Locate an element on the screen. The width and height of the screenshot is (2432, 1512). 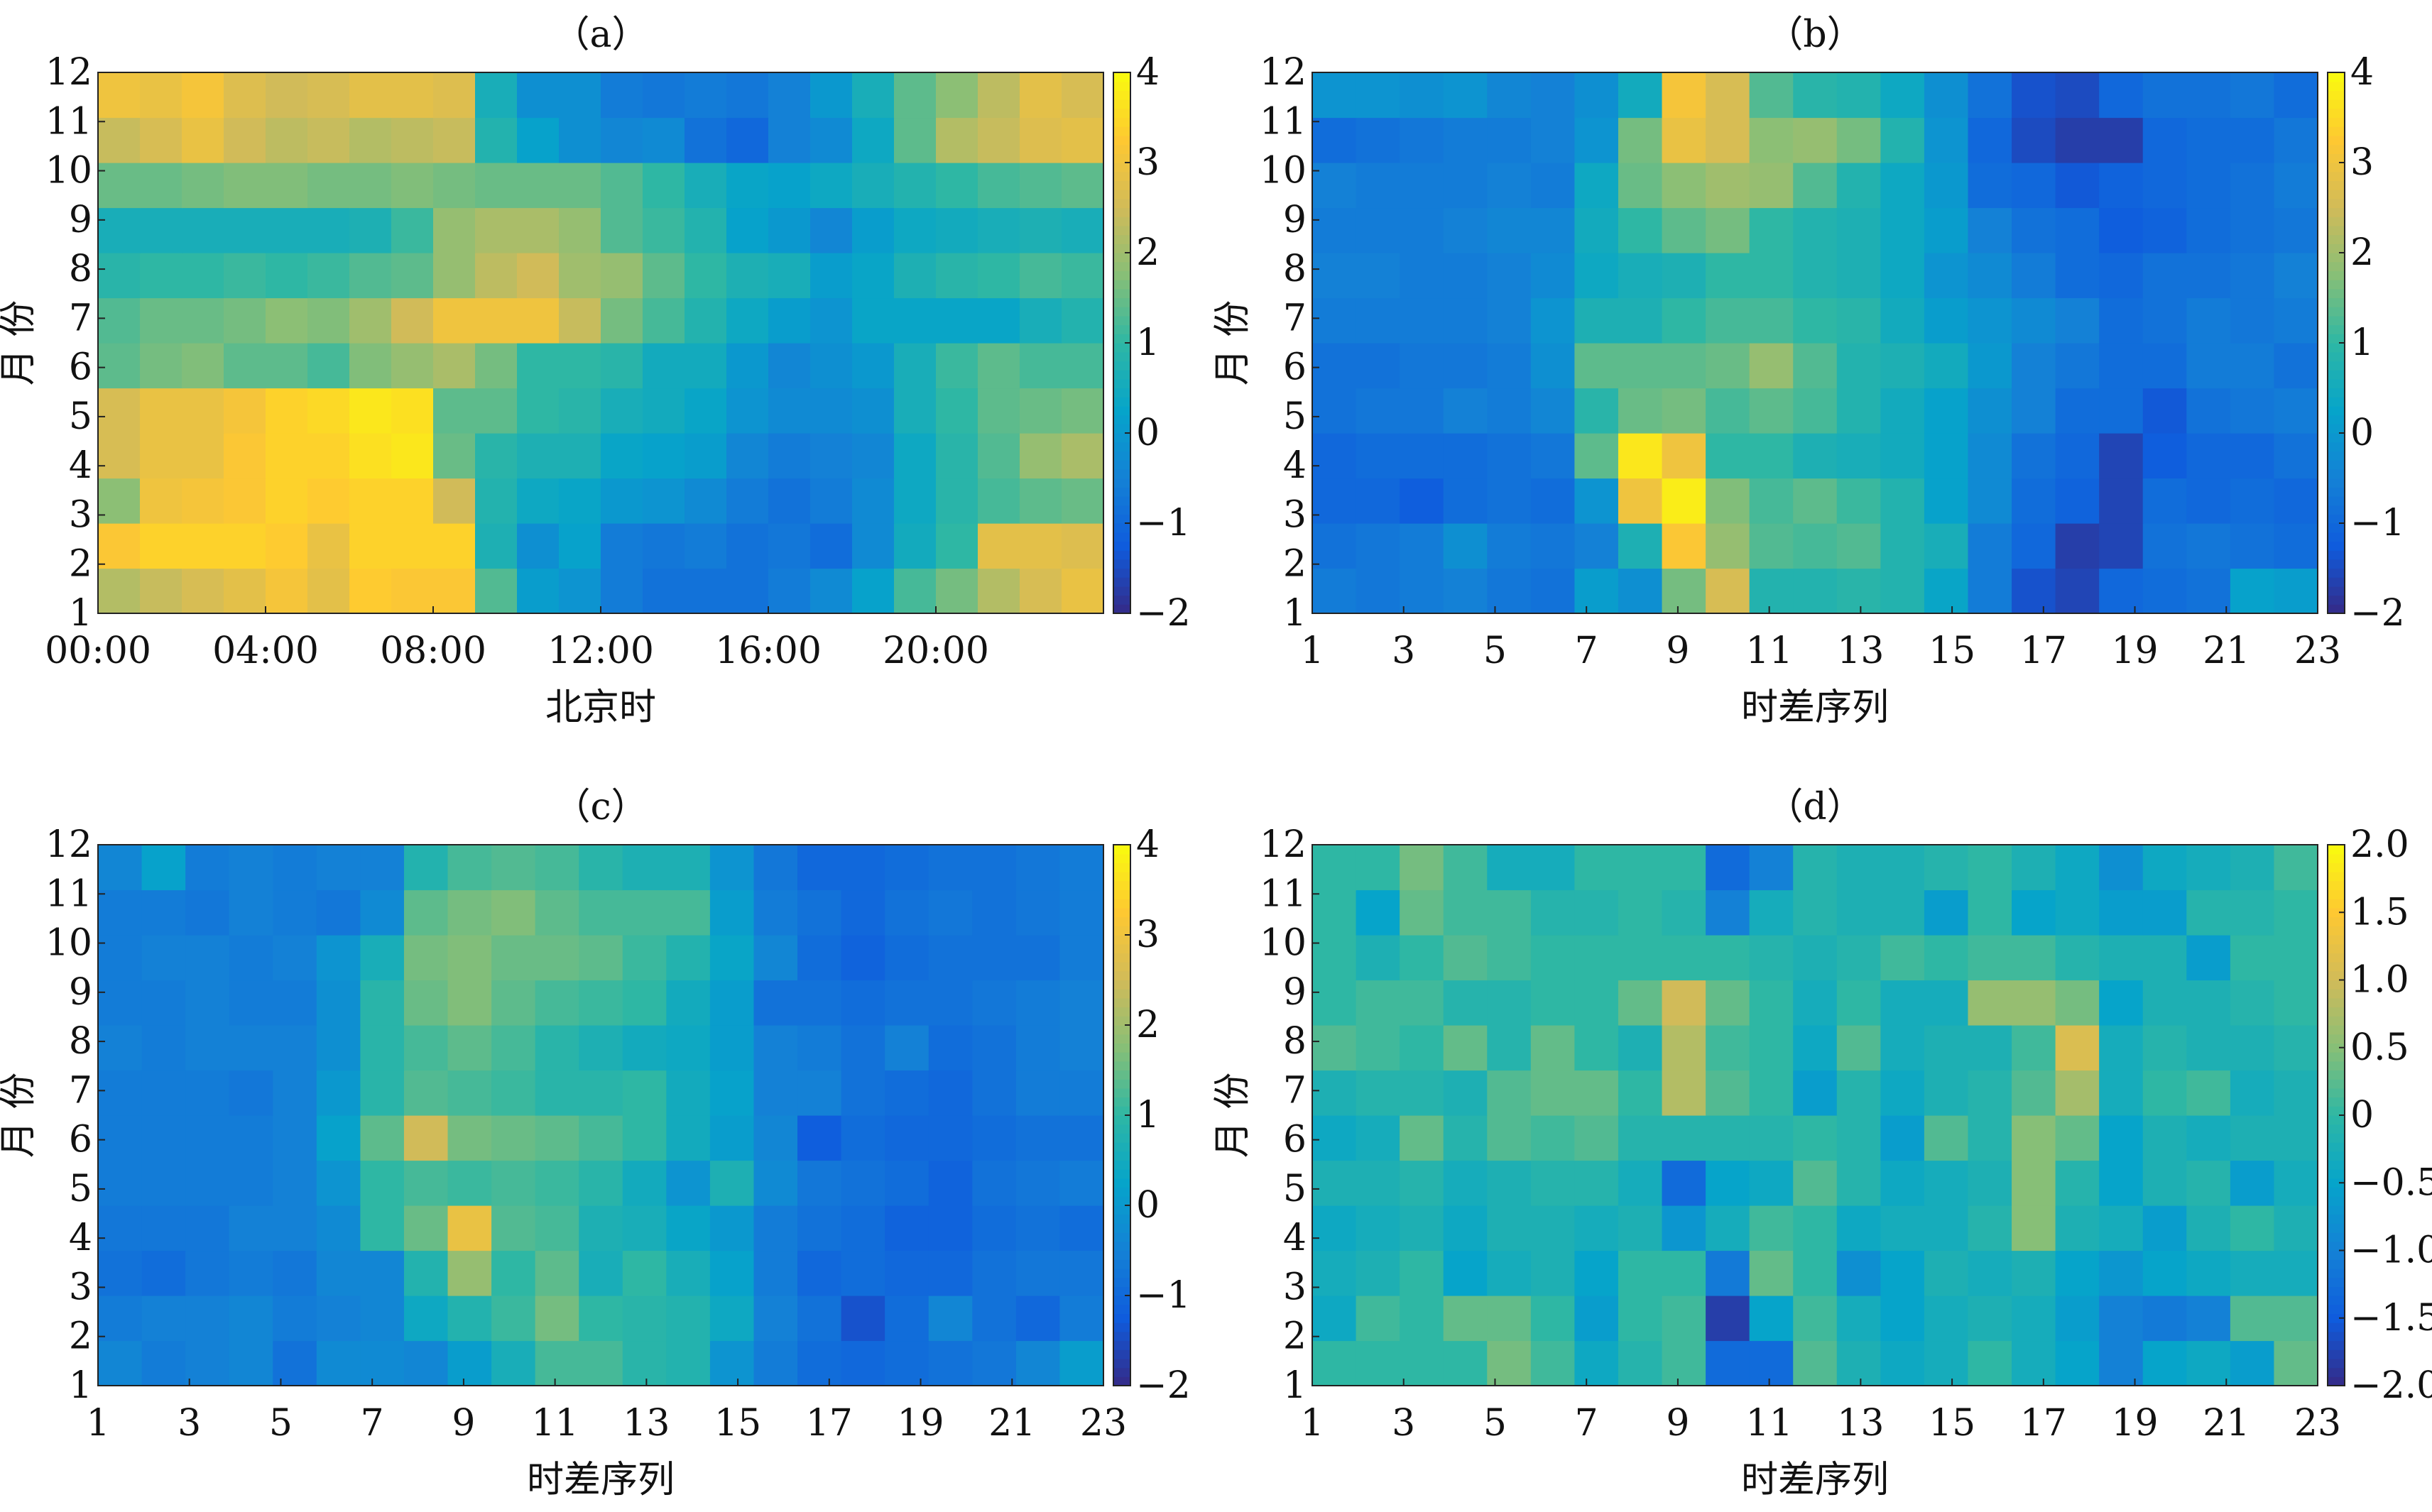
panel-title: （c） is located at coordinates (600, 807).